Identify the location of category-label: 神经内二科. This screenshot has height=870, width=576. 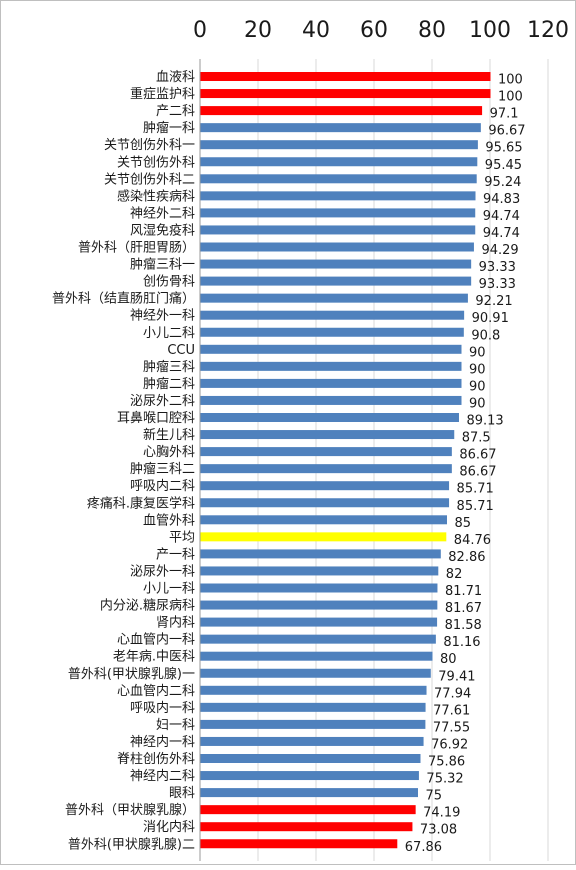
(162, 776).